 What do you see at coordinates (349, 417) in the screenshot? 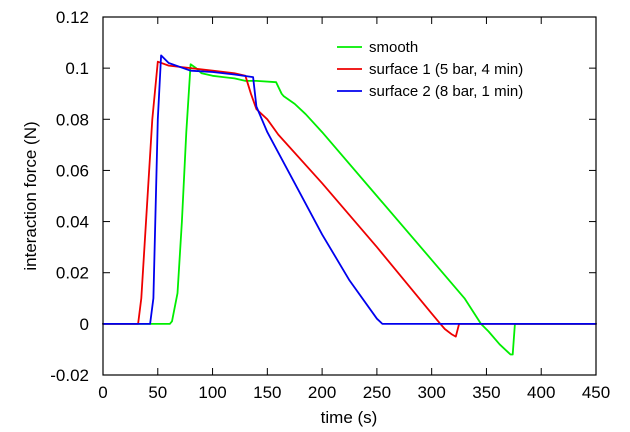
I see `x-axis-label: time (s)` at bounding box center [349, 417].